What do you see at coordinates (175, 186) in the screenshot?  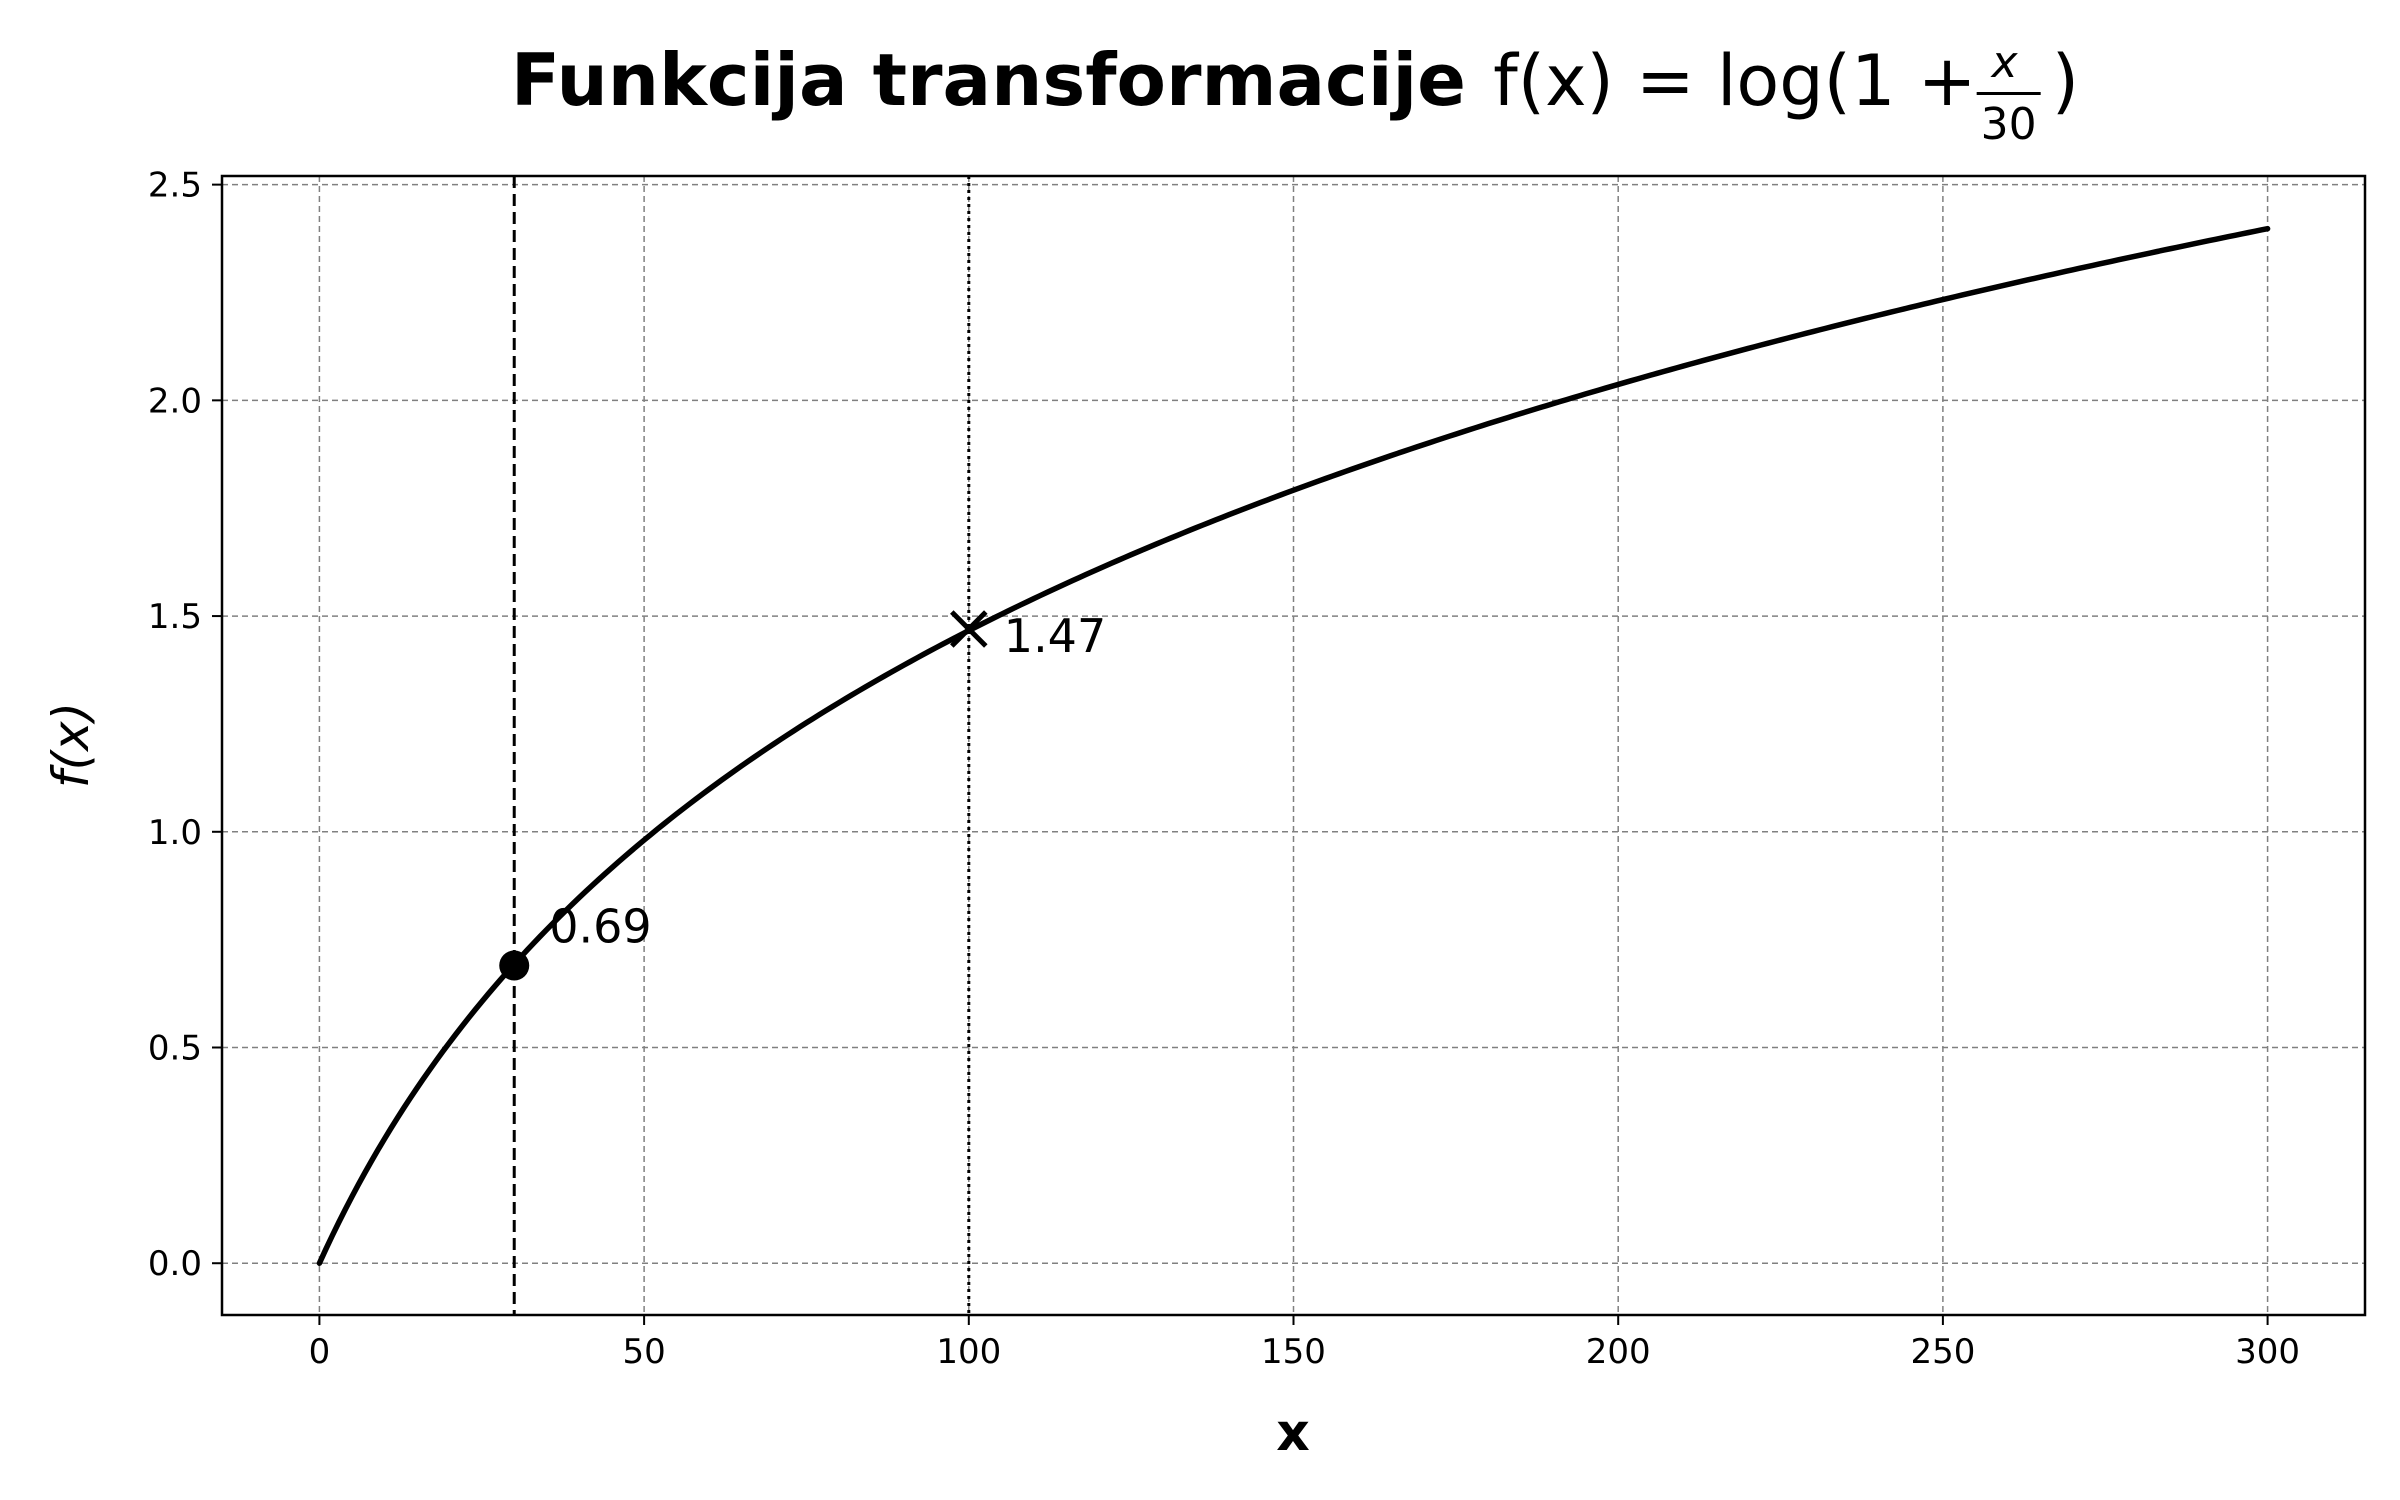 I see `y-tick-label: 2.5` at bounding box center [175, 186].